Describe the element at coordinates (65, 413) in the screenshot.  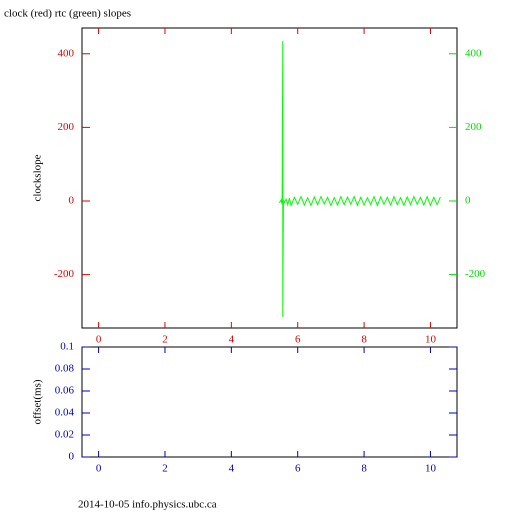
I see `y-tick-label: 0.04` at that location.